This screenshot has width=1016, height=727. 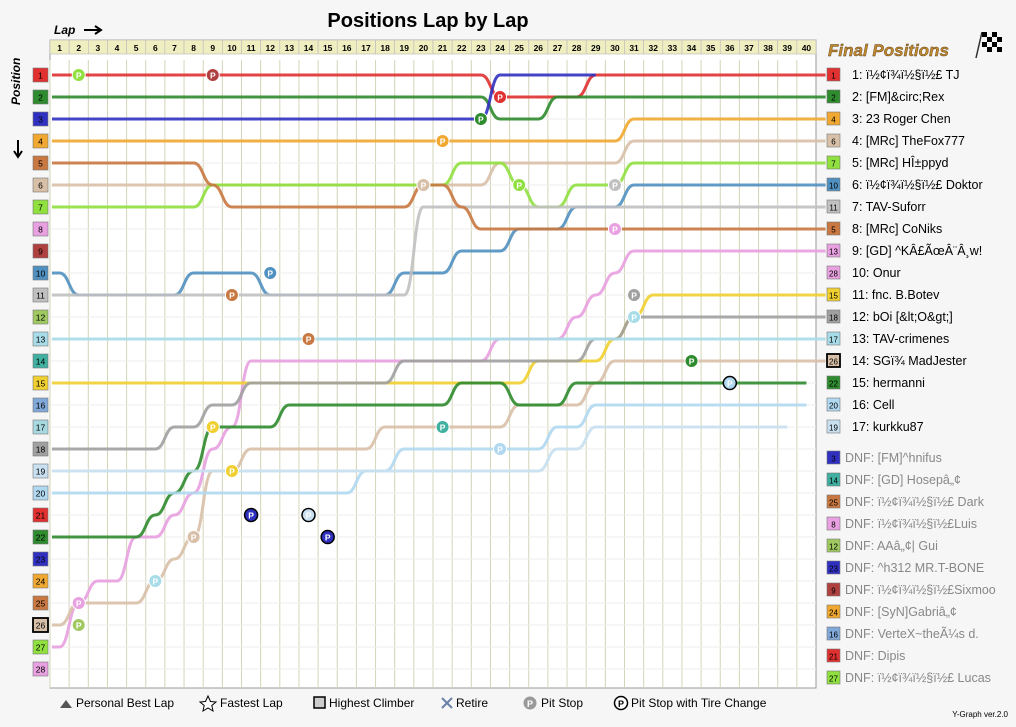 I want to click on final-position-label: 13: TAV-crimenes, so click(x=900, y=339).